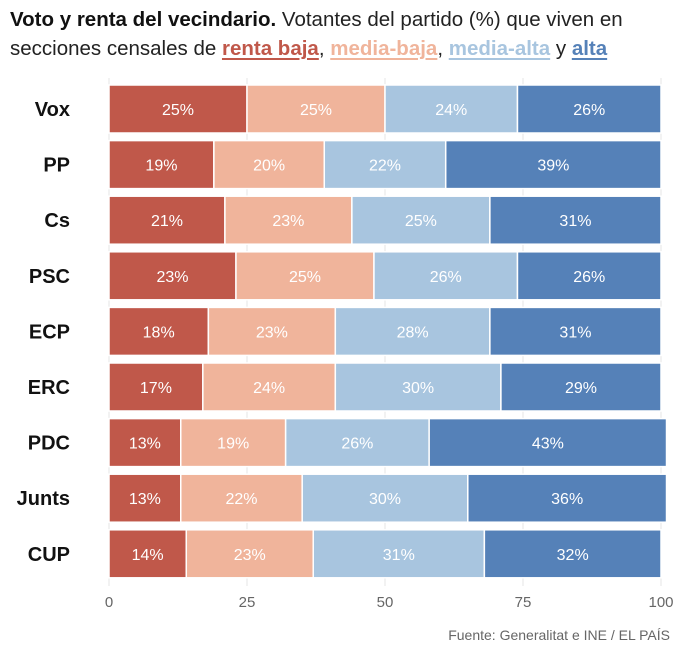 This screenshot has width=680, height=661. Describe the element at coordinates (52, 110) in the screenshot. I see `category-label-vox: Vox` at that location.